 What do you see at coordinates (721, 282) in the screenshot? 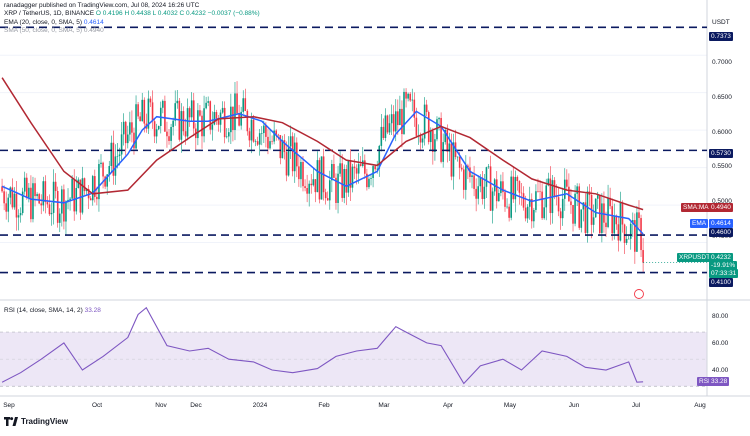
I see `level-tag-4100: 0.4100` at bounding box center [721, 282].